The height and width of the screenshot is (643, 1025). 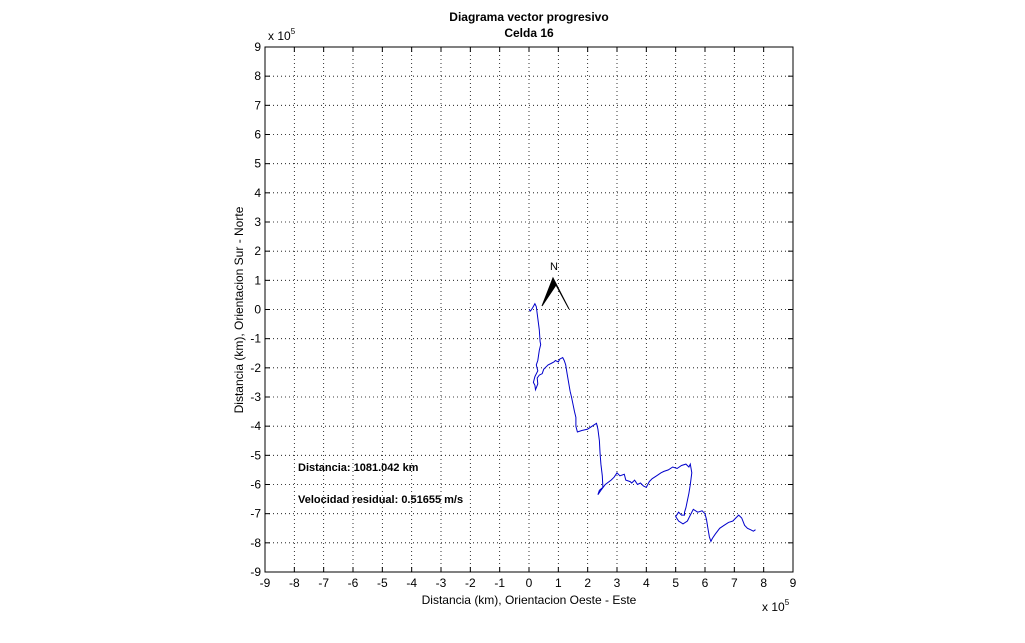 What do you see at coordinates (255, 572) in the screenshot?
I see `y-tick-label: -9` at bounding box center [255, 572].